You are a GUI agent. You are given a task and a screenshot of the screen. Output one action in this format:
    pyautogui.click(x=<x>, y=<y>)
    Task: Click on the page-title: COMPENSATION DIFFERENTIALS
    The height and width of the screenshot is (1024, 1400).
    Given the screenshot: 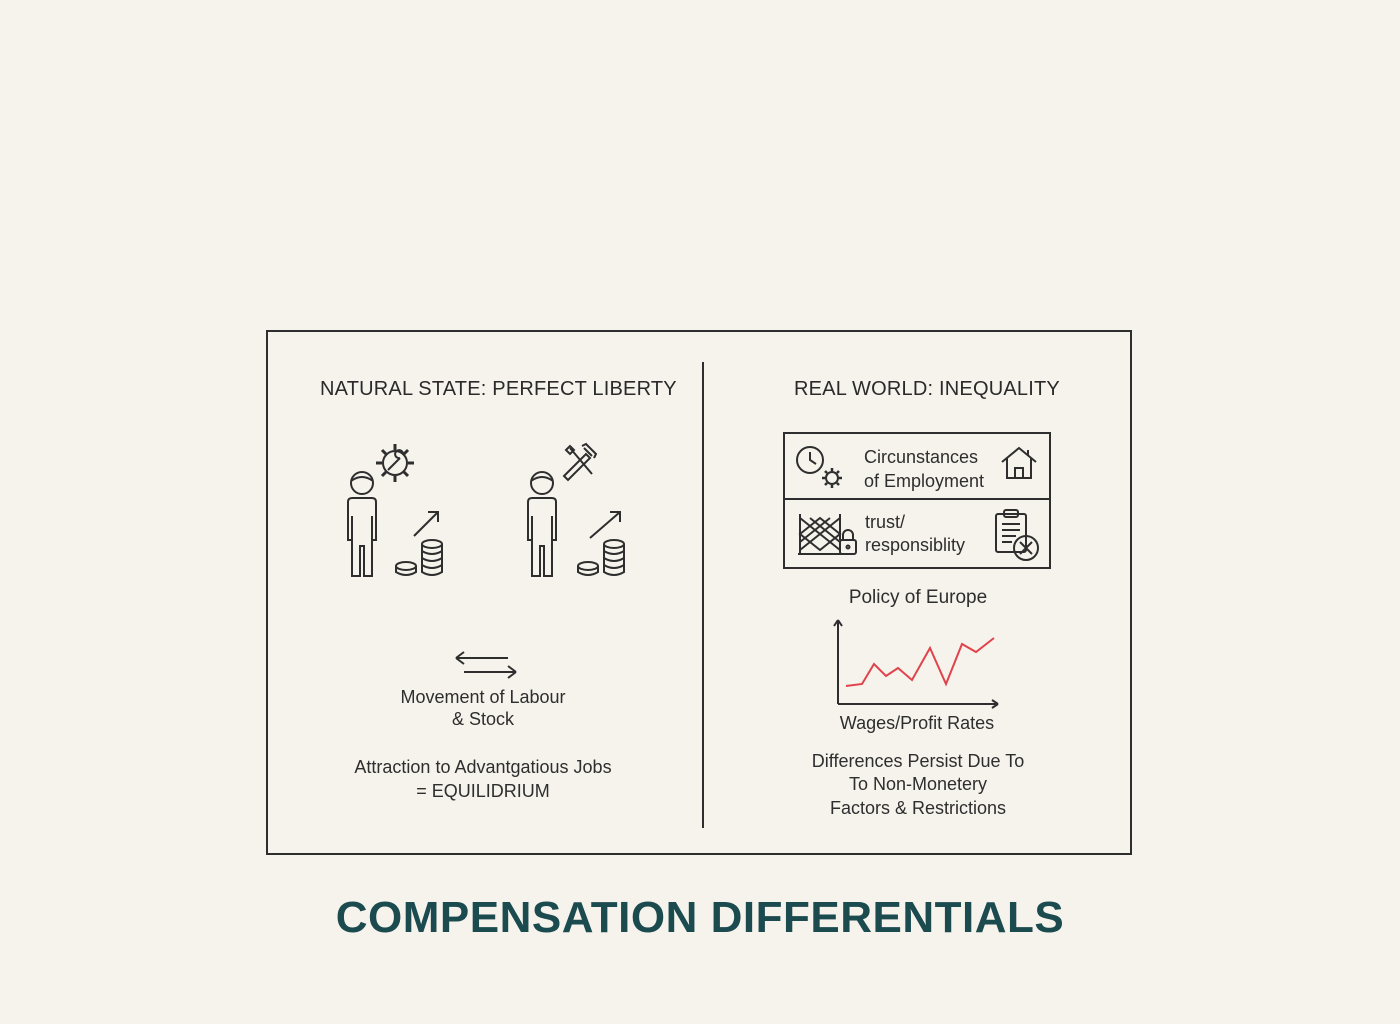 What is the action you would take?
    pyautogui.click(x=700, y=917)
    